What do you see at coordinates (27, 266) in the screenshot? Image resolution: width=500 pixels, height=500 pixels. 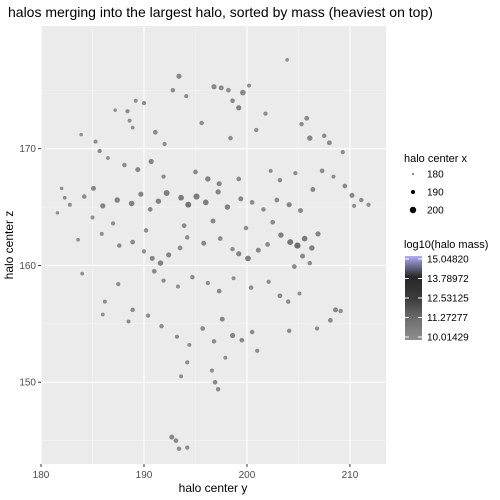 I see `y-tick-label: 160` at bounding box center [27, 266].